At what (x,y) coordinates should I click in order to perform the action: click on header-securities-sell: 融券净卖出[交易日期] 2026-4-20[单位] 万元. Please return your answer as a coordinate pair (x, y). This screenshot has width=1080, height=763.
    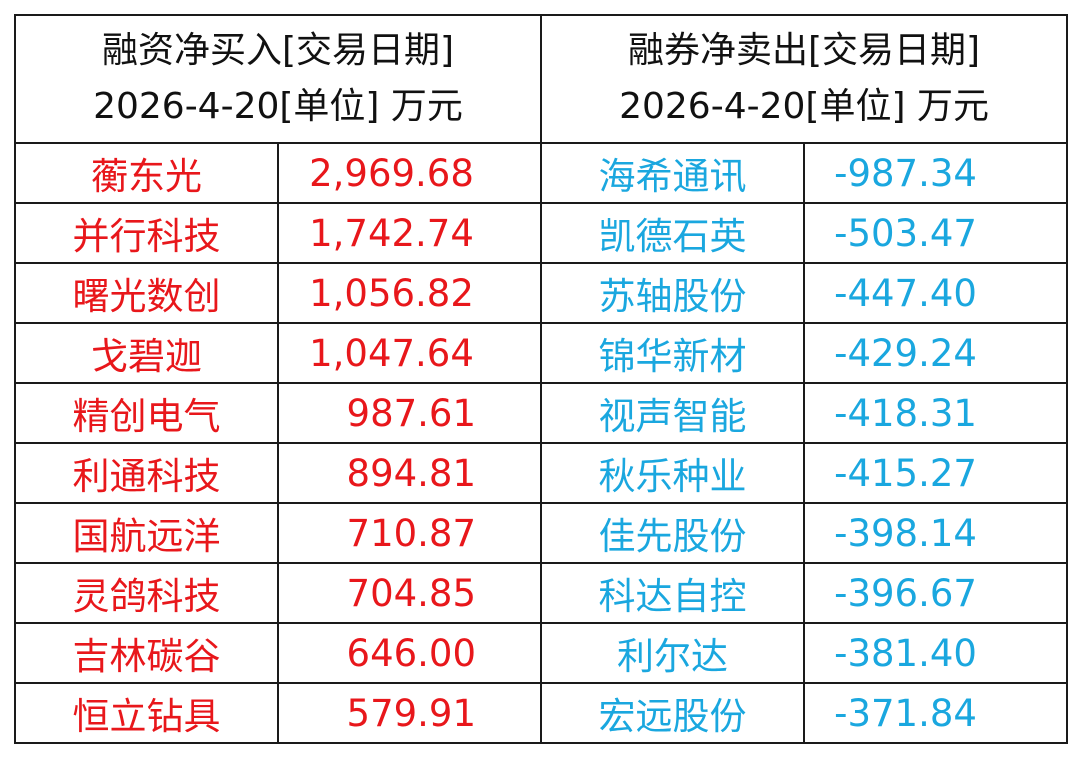
    Looking at the image, I should click on (804, 79).